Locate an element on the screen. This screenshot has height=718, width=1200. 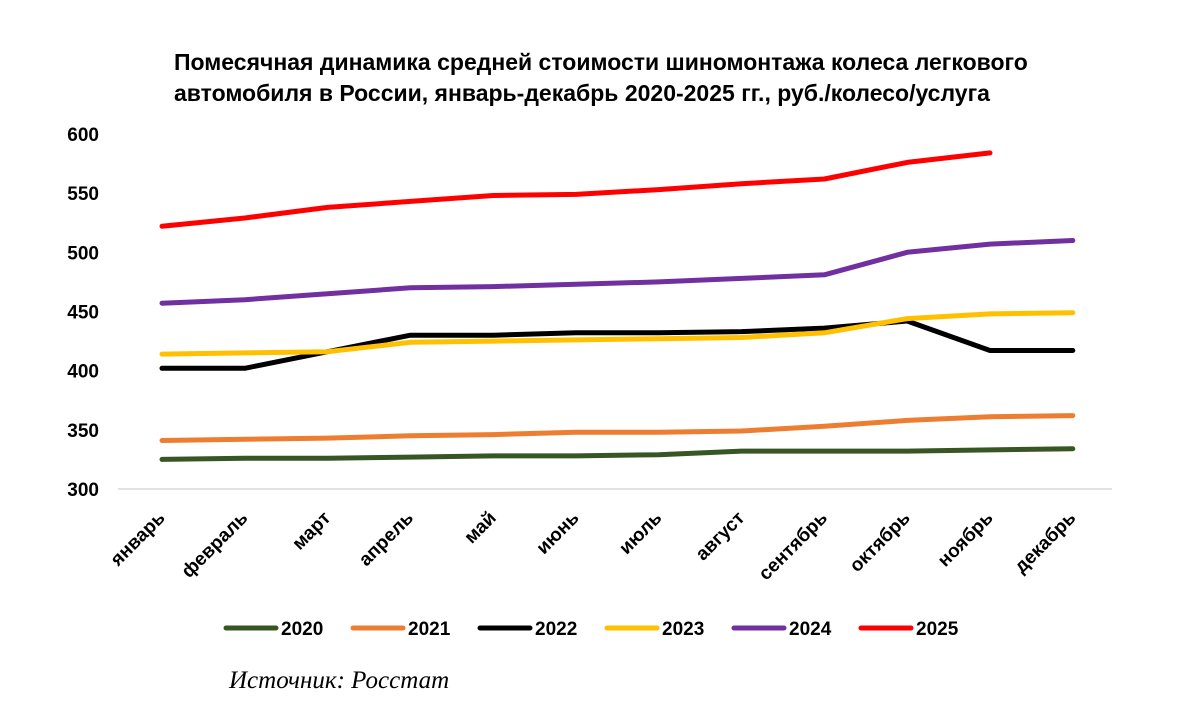
y-tick-label: 550 is located at coordinates (83, 194).